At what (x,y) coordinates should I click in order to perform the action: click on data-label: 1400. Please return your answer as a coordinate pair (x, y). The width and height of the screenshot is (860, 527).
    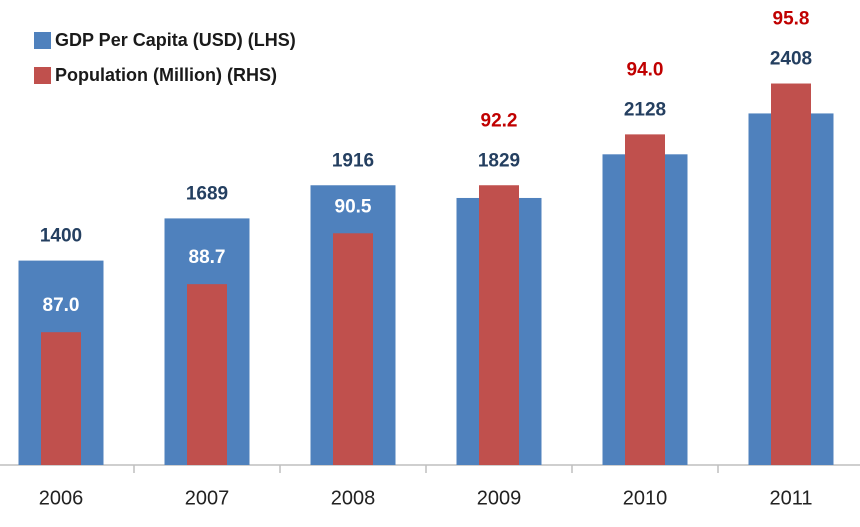
    Looking at the image, I should click on (61, 236).